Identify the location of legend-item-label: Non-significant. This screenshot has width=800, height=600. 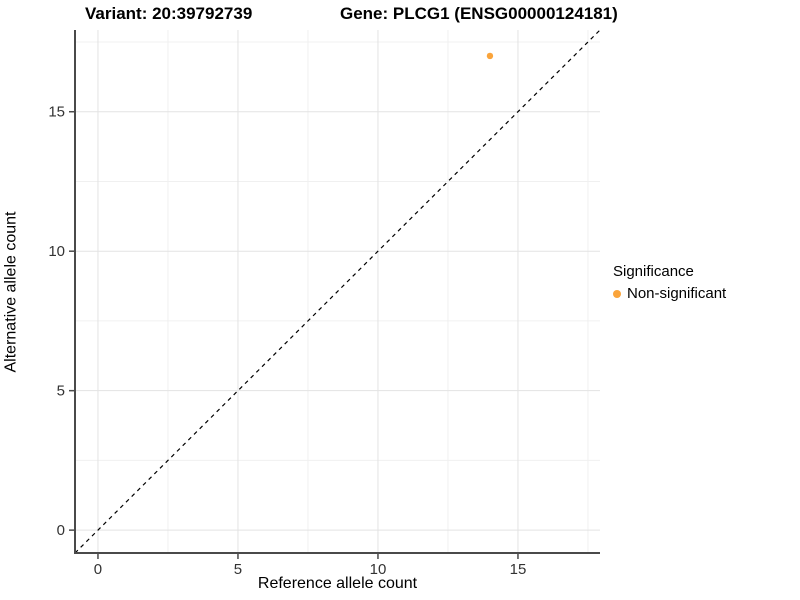
(677, 293).